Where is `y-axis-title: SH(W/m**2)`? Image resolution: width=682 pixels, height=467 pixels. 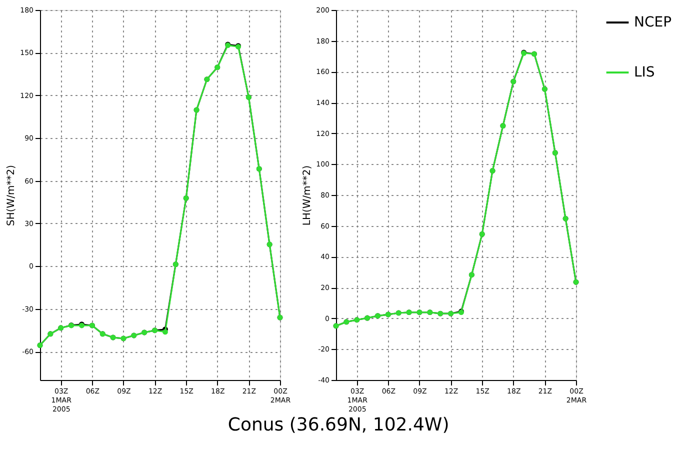 y-axis-title: SH(W/m**2) is located at coordinates (12, 195).